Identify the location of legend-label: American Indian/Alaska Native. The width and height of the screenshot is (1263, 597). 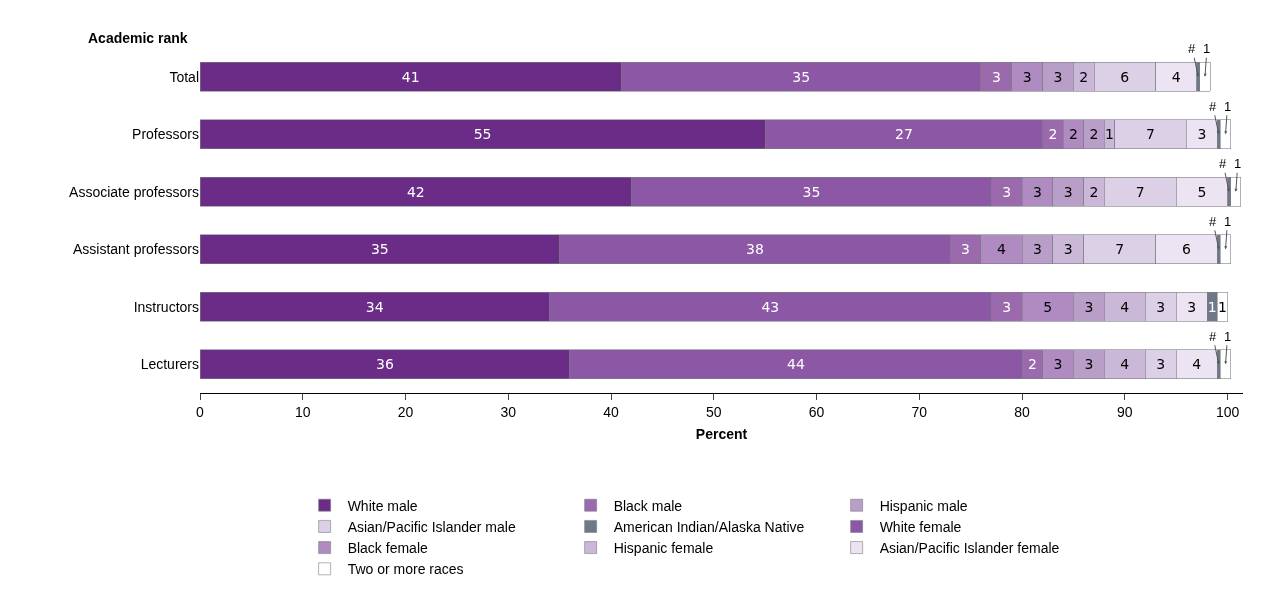
(709, 526).